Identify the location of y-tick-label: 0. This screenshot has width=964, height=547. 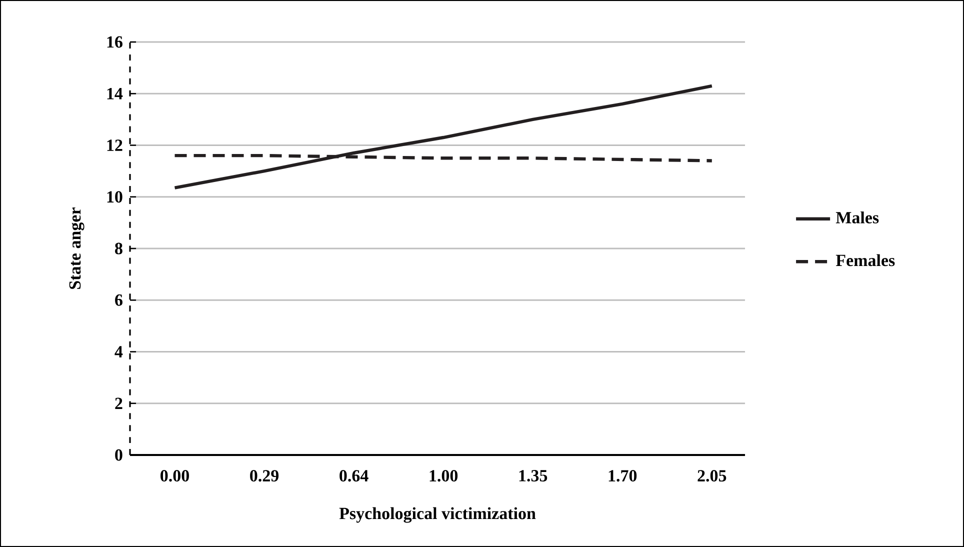
(118, 455).